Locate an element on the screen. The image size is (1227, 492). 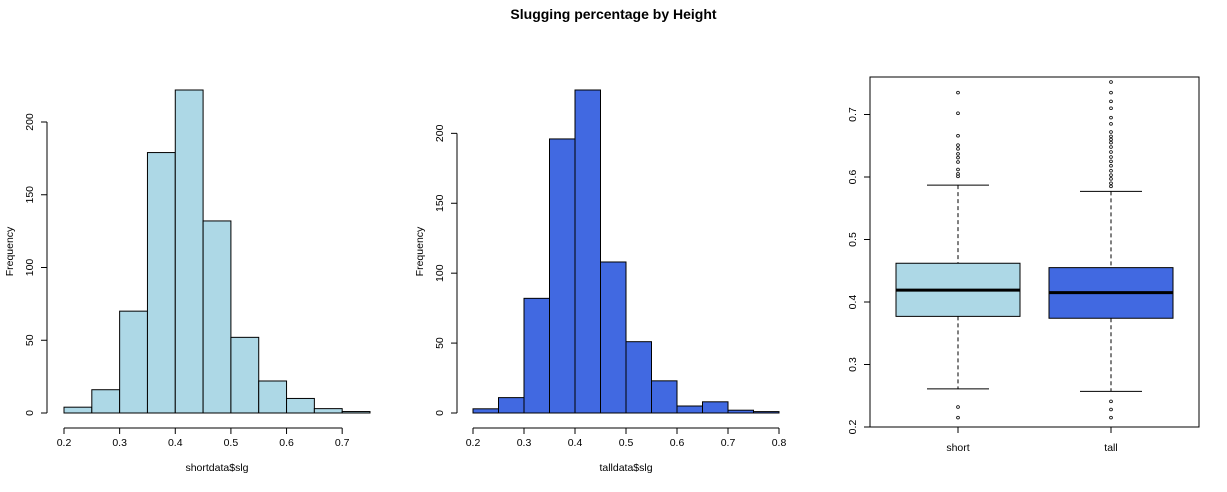
x-axis-label: shortdata$slg is located at coordinates (216, 468).